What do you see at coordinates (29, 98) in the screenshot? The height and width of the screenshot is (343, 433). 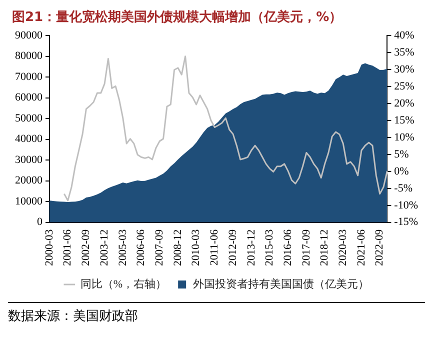 I see `y-tick-label: 60000` at bounding box center [29, 98].